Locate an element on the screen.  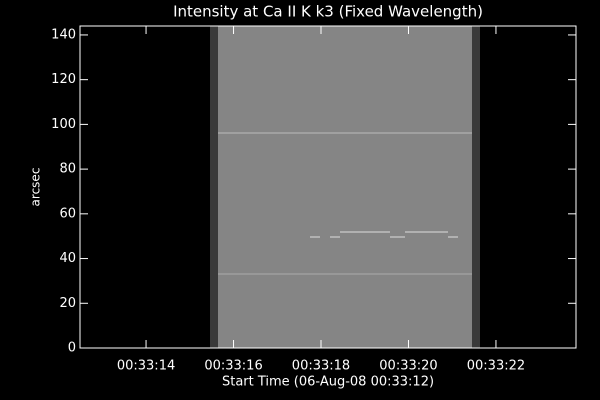
y-tick-label: 120 is located at coordinates (63, 79).